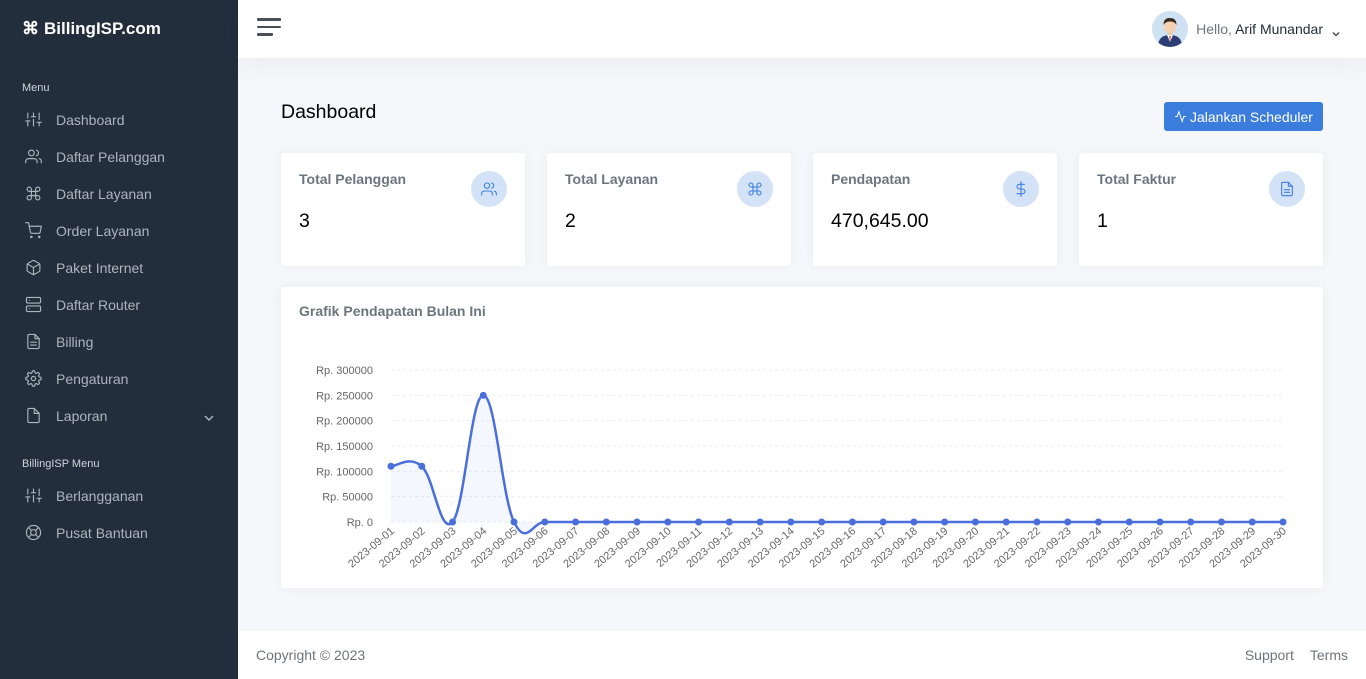 The height and width of the screenshot is (679, 1366). Describe the element at coordinates (669, 209) in the screenshot. I see `stat-card-total-layanan: Total Layanan 2` at that location.